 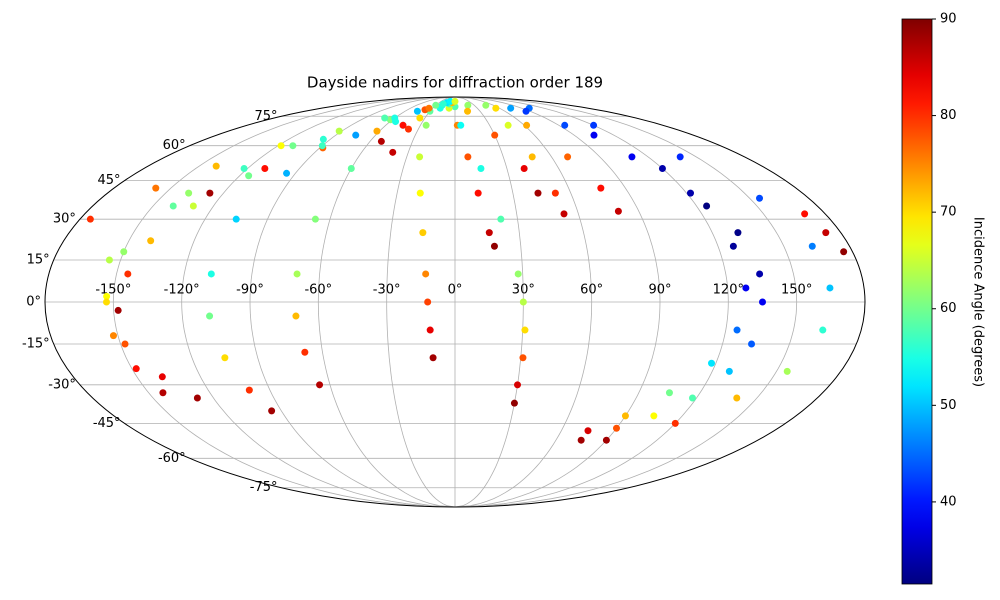 What do you see at coordinates (64, 219) in the screenshot?
I see `y-tick-label: 30°` at bounding box center [64, 219].